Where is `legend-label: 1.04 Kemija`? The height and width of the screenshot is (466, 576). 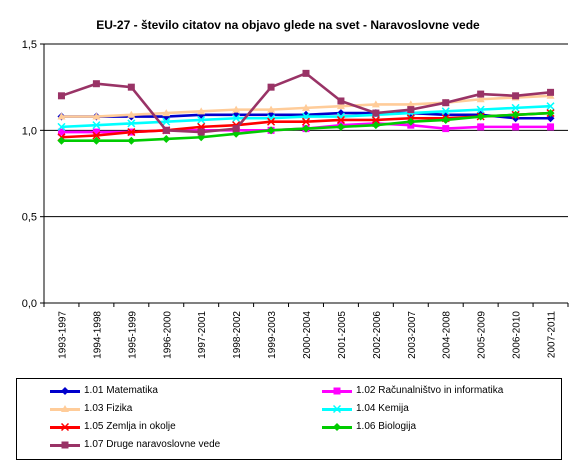
legend-label: 1.04 Kemija is located at coordinates (382, 408).